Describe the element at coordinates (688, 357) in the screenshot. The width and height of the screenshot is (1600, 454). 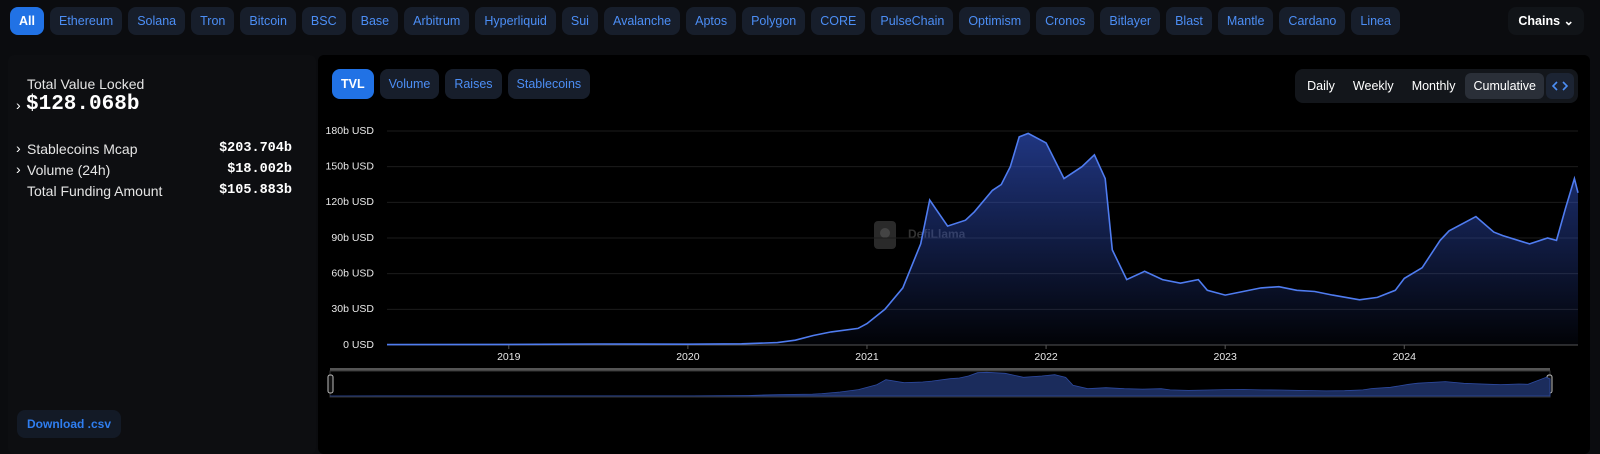
I see `x-tick-label: 2020` at that location.